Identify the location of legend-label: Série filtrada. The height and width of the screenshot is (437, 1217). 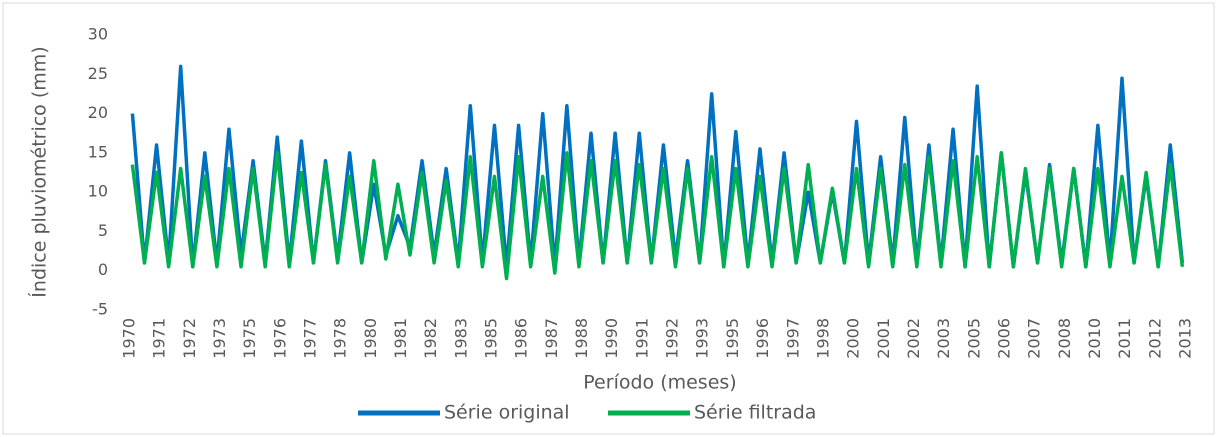
(755, 413).